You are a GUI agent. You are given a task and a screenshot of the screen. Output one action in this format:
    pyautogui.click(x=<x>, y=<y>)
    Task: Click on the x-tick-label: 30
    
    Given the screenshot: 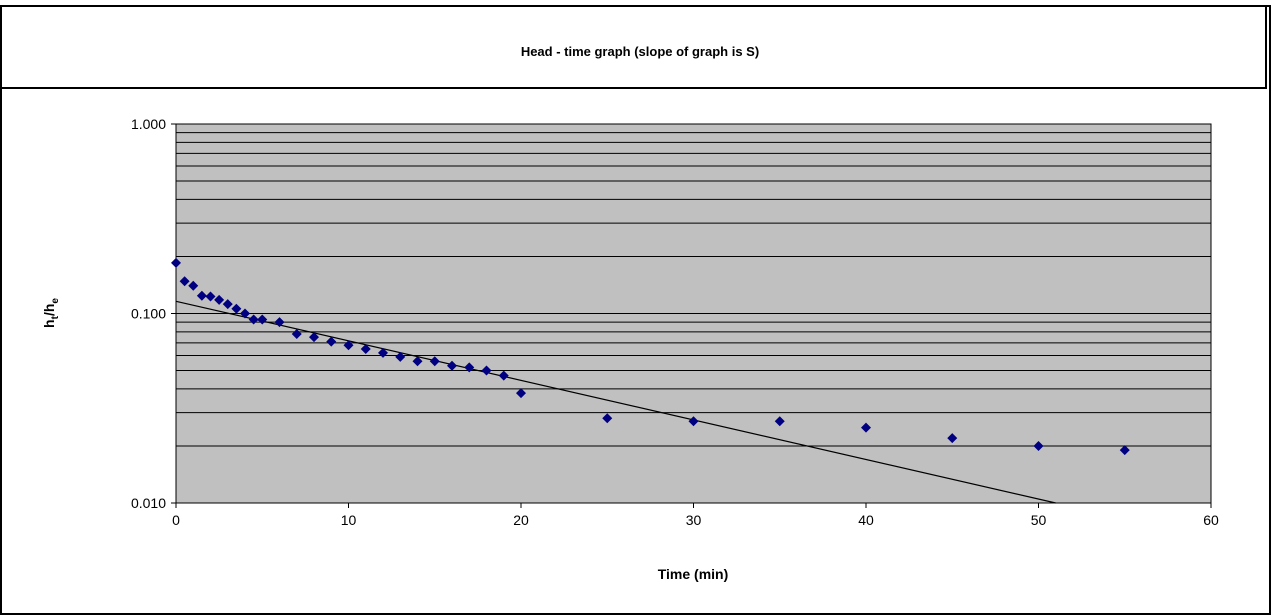 What is the action you would take?
    pyautogui.click(x=694, y=520)
    